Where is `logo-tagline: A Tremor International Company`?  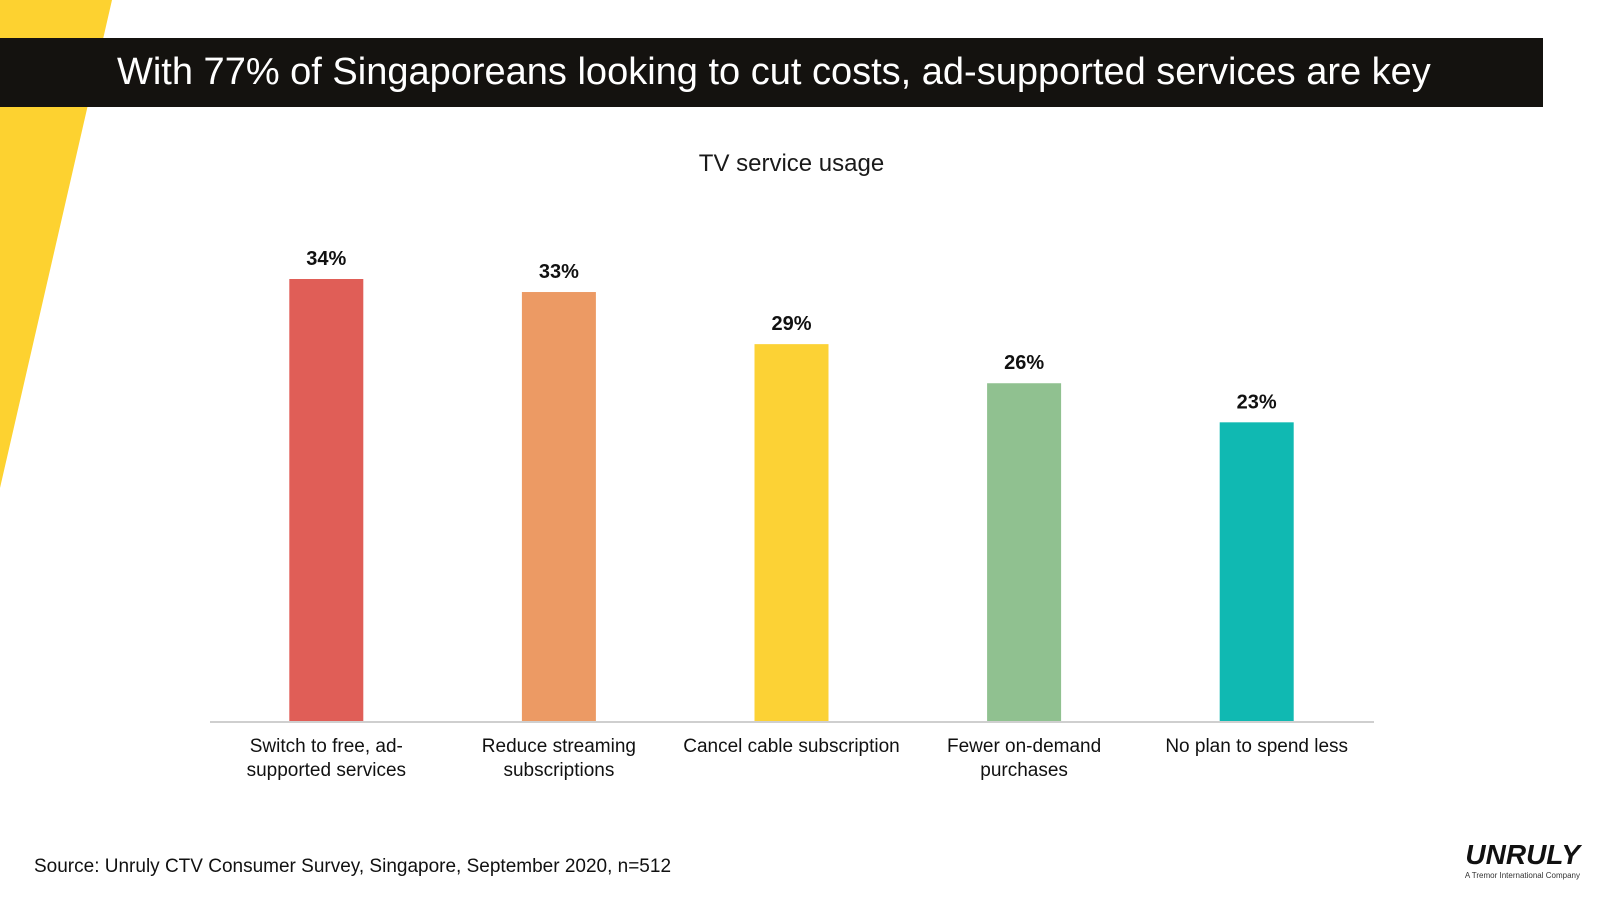
logo-tagline: A Tremor International Company is located at coordinates (1522, 875).